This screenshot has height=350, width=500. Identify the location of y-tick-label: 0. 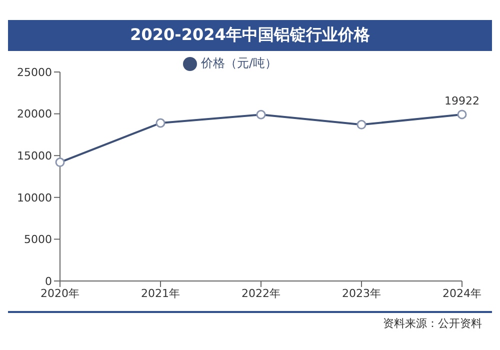
(48, 281).